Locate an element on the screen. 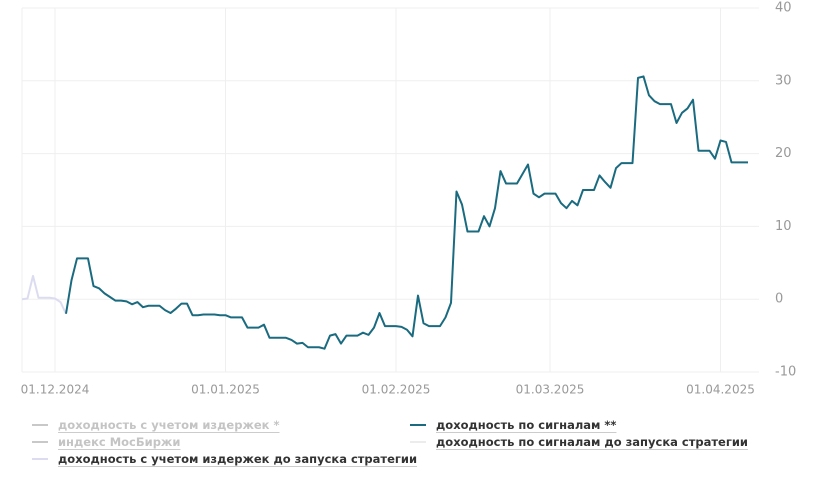 Image resolution: width=818 pixels, height=478 pixels. y-tick-label: 30 is located at coordinates (783, 80).